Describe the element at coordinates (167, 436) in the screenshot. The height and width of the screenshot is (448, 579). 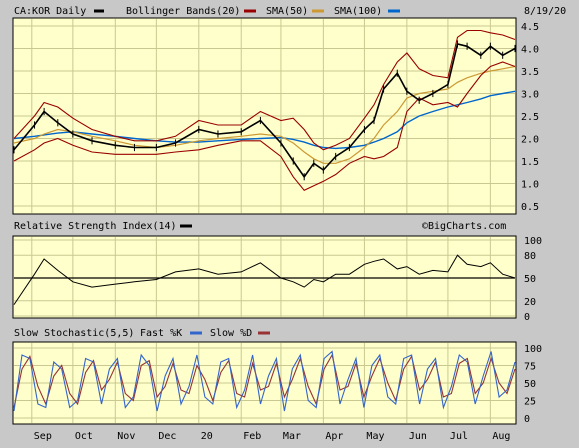
I see `x-tick-label: Dec` at that location.